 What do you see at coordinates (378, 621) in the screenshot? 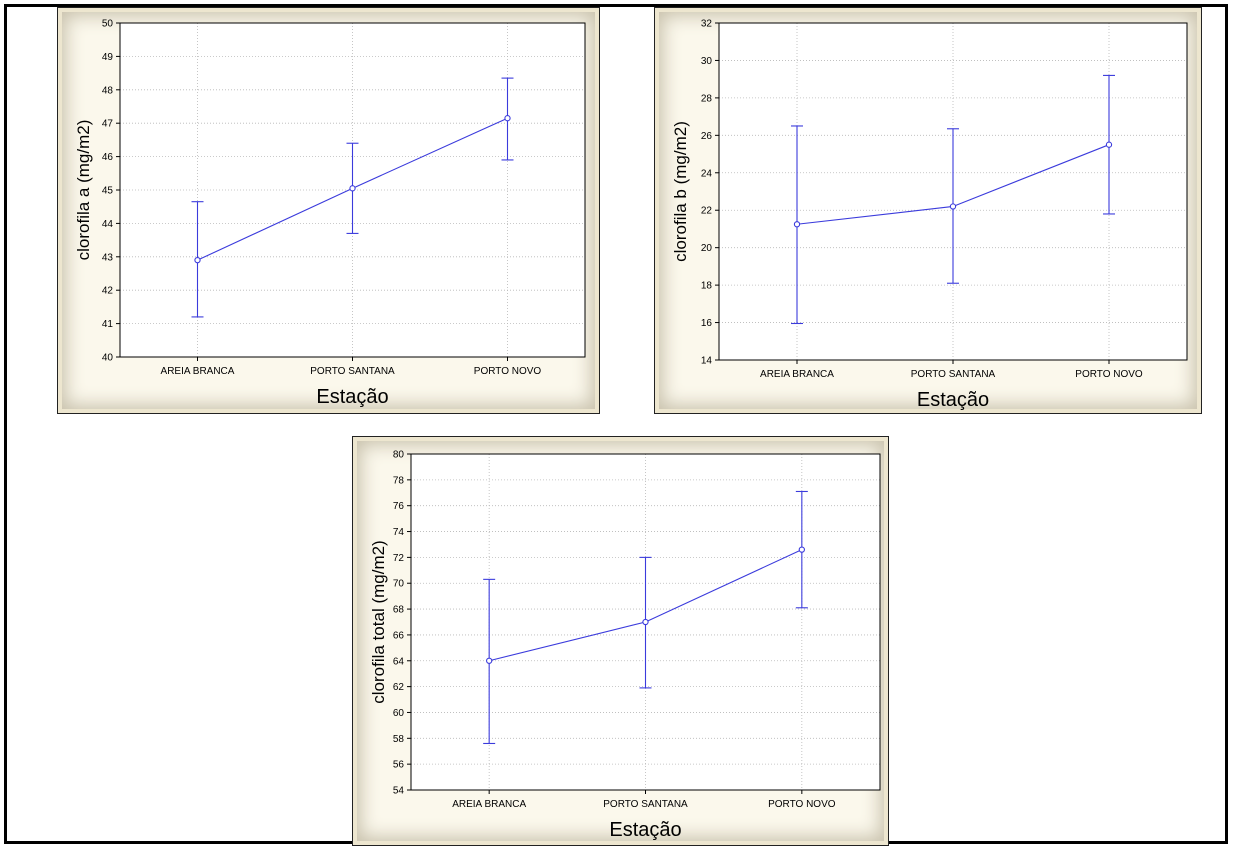
I see `y-axis-title: clorofila total (mg/m2)` at bounding box center [378, 621].